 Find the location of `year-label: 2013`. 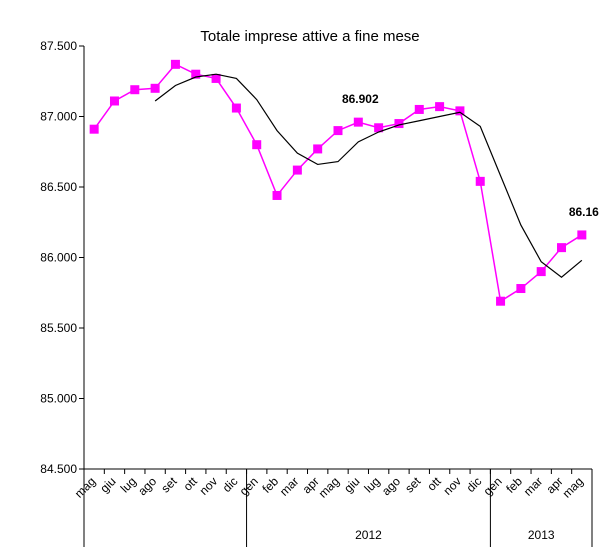

year-label: 2013 is located at coordinates (541, 535).